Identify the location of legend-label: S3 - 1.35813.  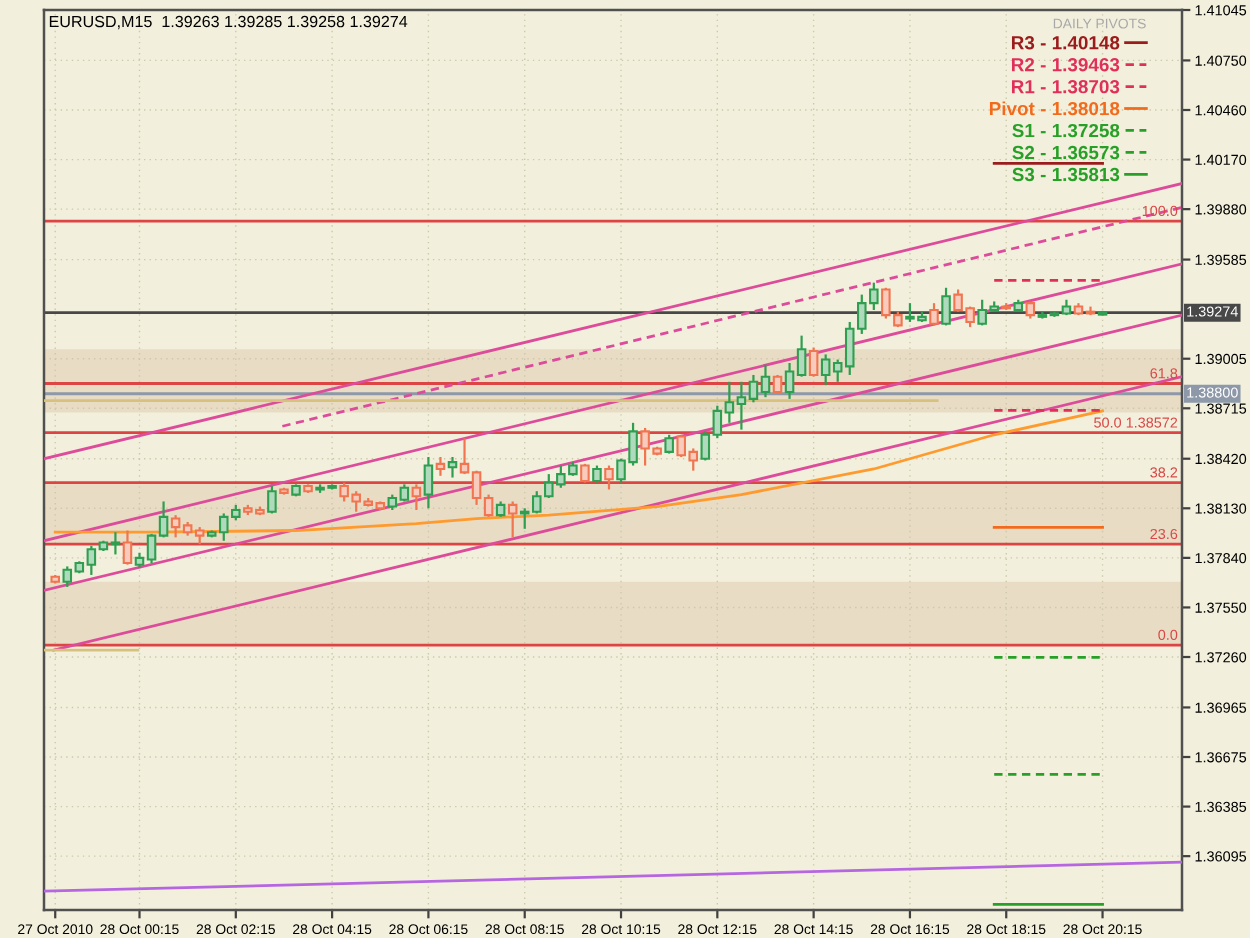
(1066, 174).